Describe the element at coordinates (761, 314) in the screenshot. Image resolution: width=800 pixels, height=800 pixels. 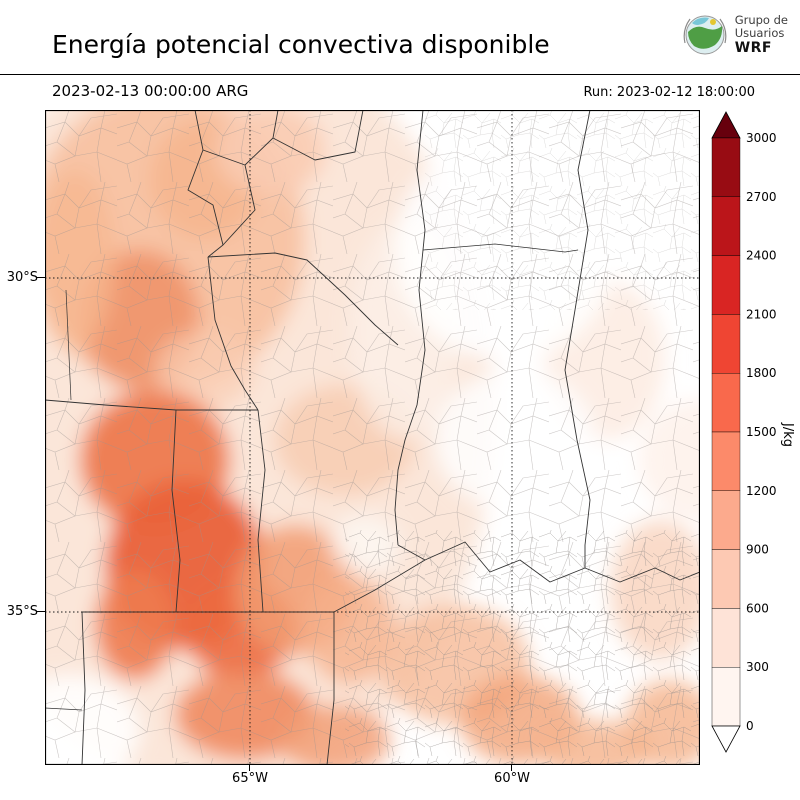
I see `colorbar-tick-label: 2100` at that location.